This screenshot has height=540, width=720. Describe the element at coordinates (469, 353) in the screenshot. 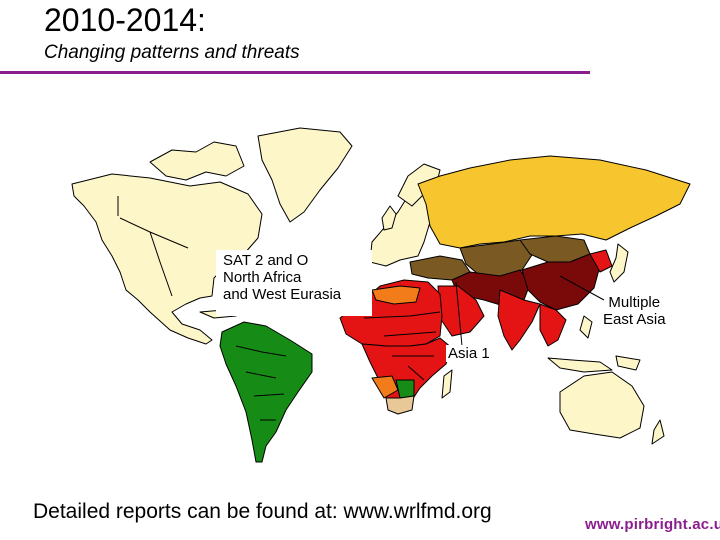

I see `label-asia1: Asia 1` at that location.